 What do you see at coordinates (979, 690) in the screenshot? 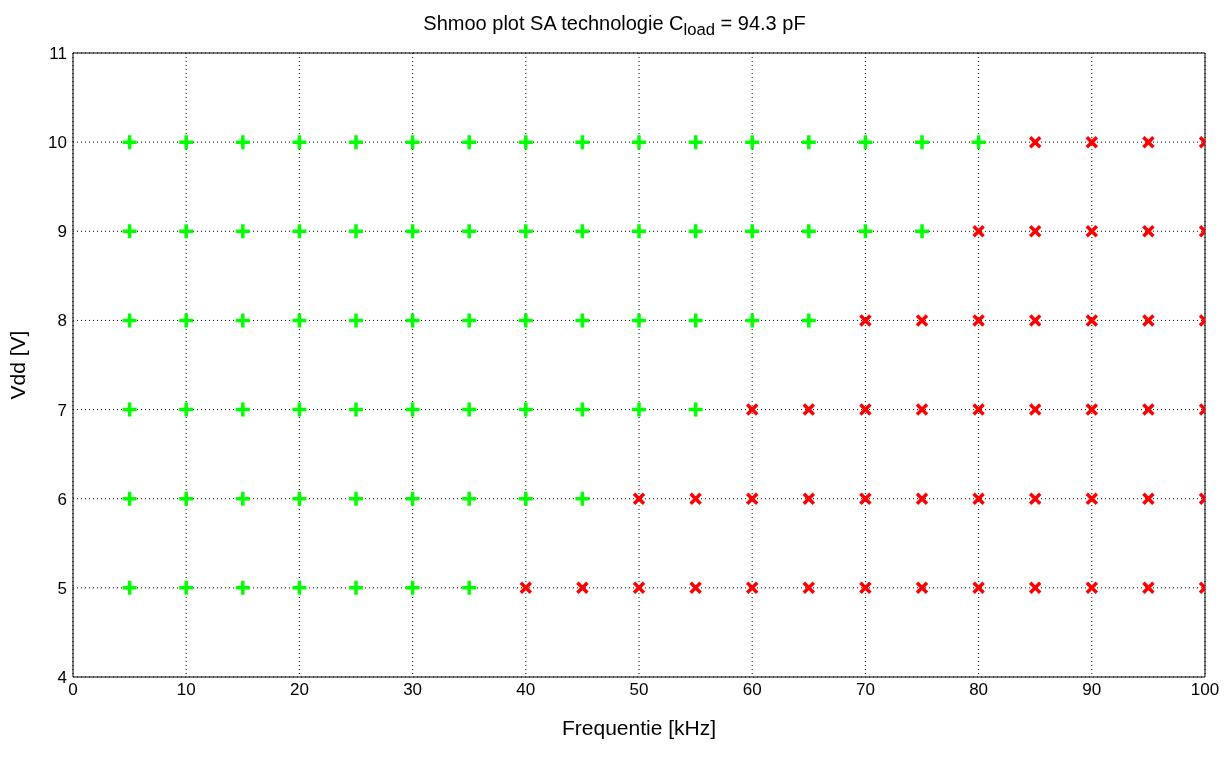
I see `x-tick-label: 80` at bounding box center [979, 690].